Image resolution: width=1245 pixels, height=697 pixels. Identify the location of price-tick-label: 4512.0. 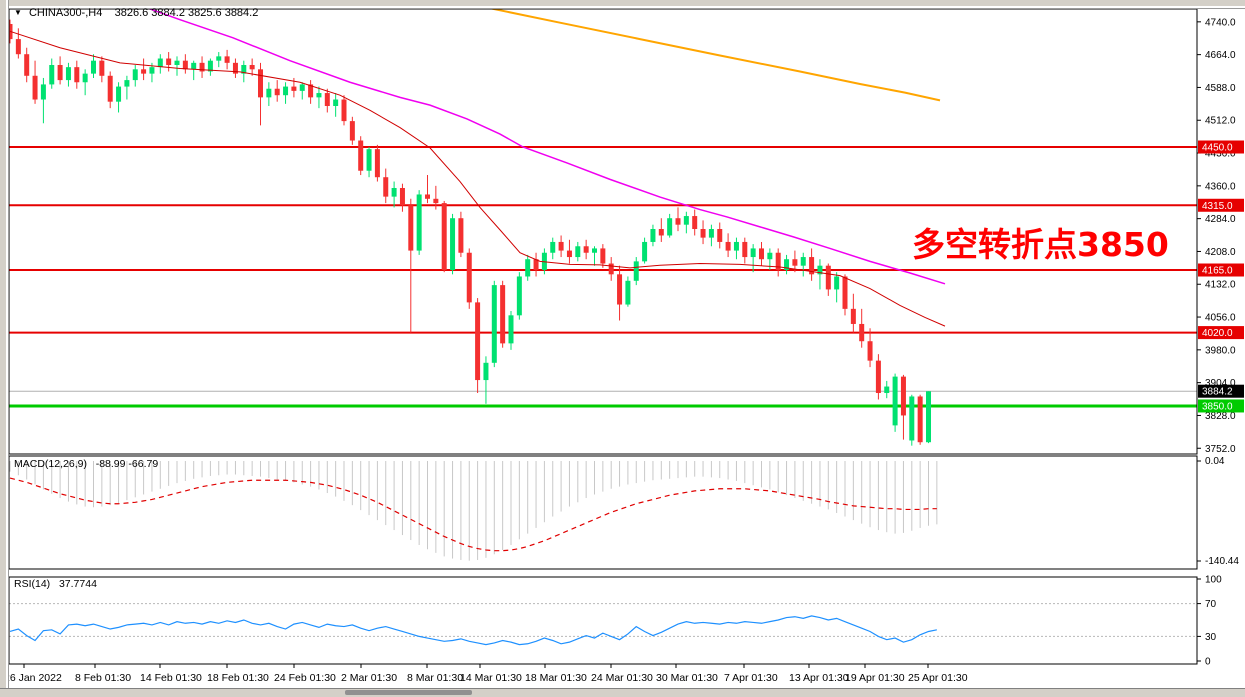
(1220, 121).